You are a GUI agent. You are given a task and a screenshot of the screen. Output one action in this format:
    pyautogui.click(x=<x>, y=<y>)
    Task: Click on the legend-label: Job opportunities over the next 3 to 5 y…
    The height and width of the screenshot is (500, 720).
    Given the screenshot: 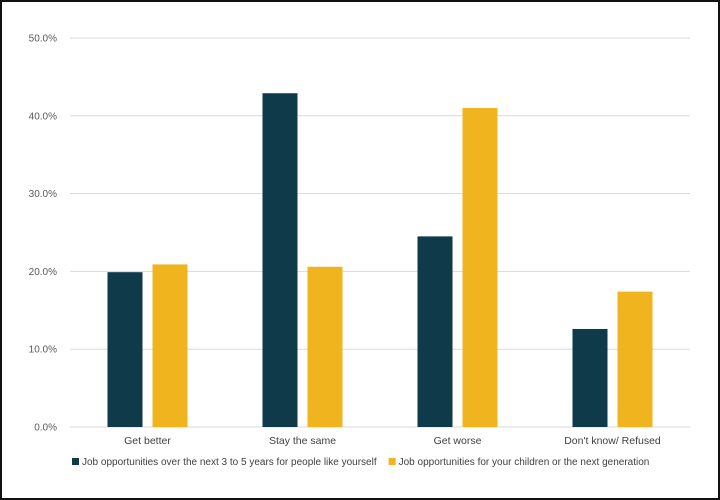 What is the action you would take?
    pyautogui.click(x=229, y=462)
    